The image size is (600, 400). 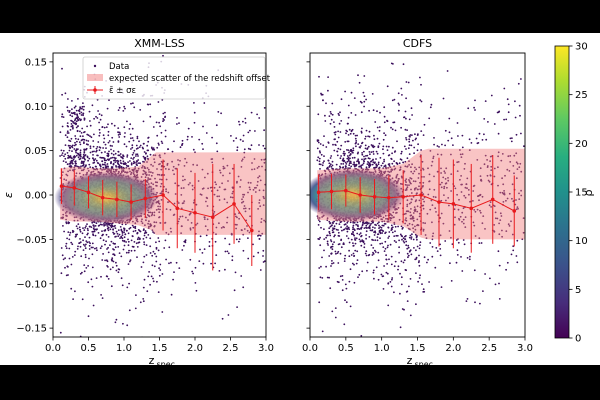 I want to click on legend-entry-band: expected scatter of the redshift offset, so click(x=190, y=79).